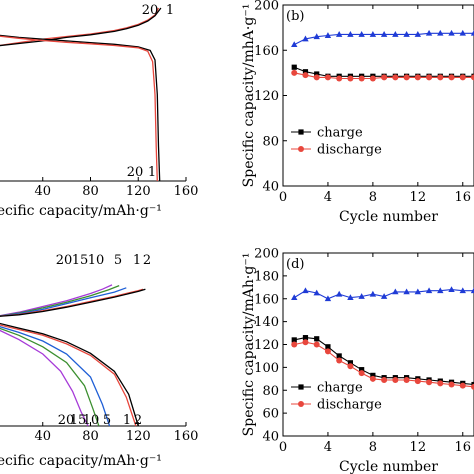  Describe the element at coordinates (270, 391) in the screenshot. I see `y-tick-label-d: 80` at that location.